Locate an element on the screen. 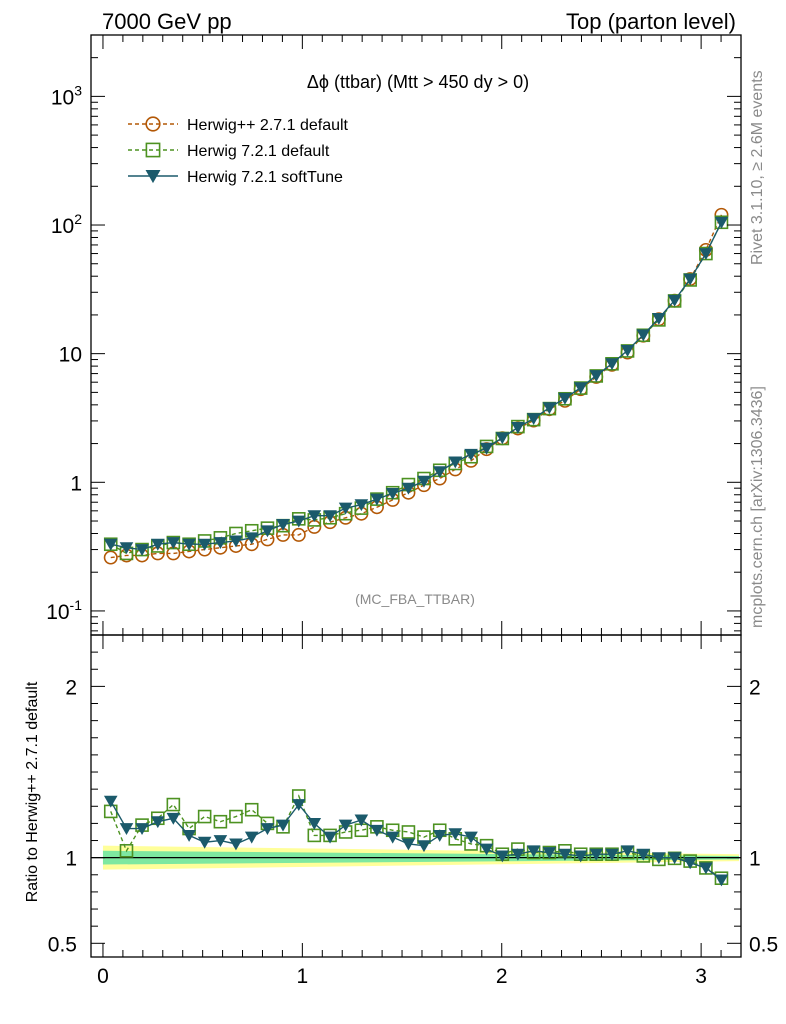  ratio-y-tick-label-right: 0.5 is located at coordinates (763, 944).